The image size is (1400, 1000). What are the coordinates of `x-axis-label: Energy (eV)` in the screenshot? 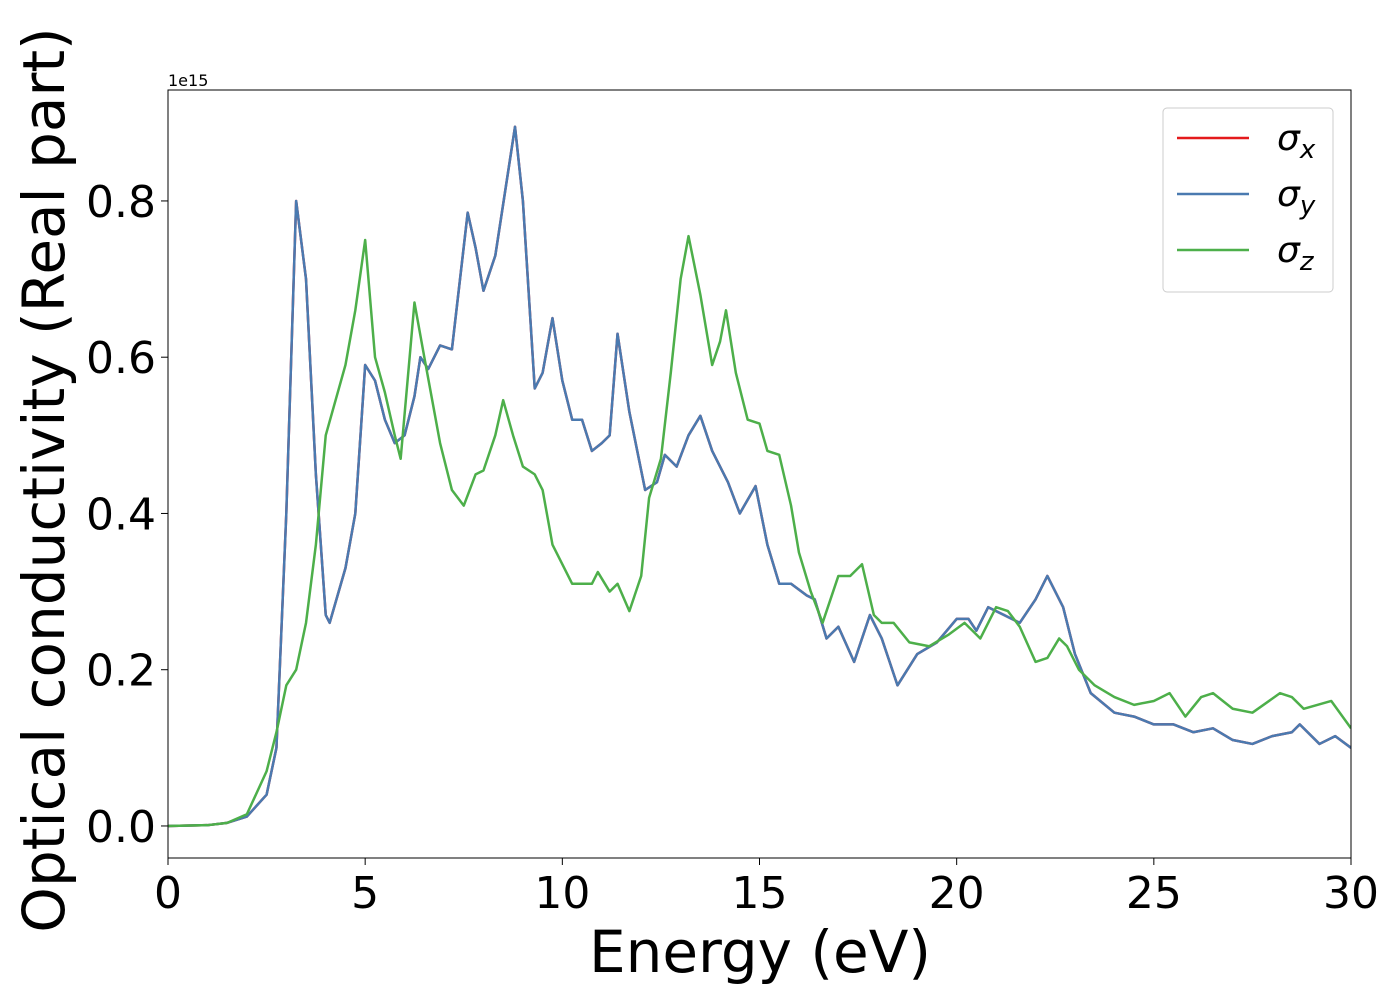 It's located at (760, 952).